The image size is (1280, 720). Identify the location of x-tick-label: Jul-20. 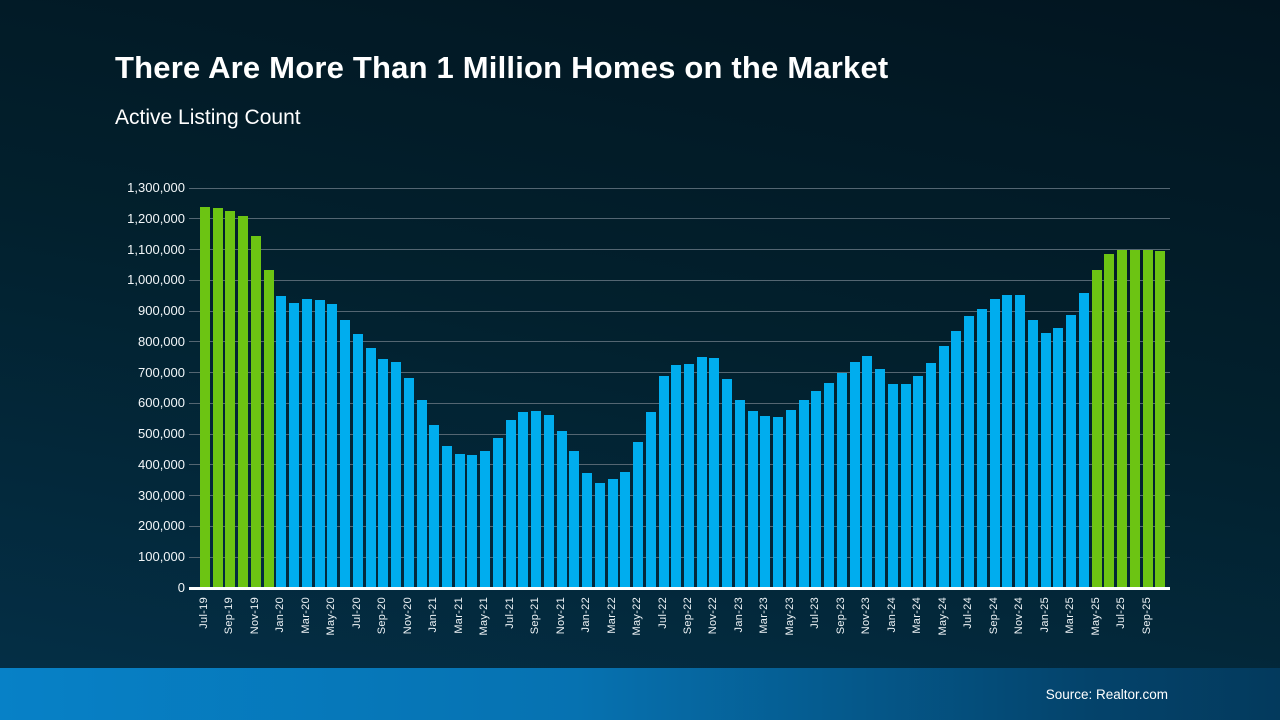
(356, 613).